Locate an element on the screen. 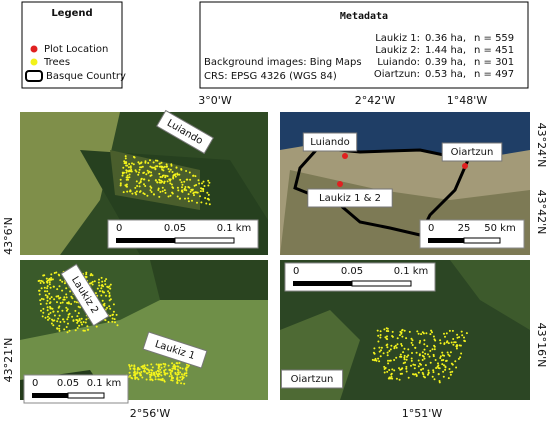  coordinate-label: 43°6'N is located at coordinates (8, 236).